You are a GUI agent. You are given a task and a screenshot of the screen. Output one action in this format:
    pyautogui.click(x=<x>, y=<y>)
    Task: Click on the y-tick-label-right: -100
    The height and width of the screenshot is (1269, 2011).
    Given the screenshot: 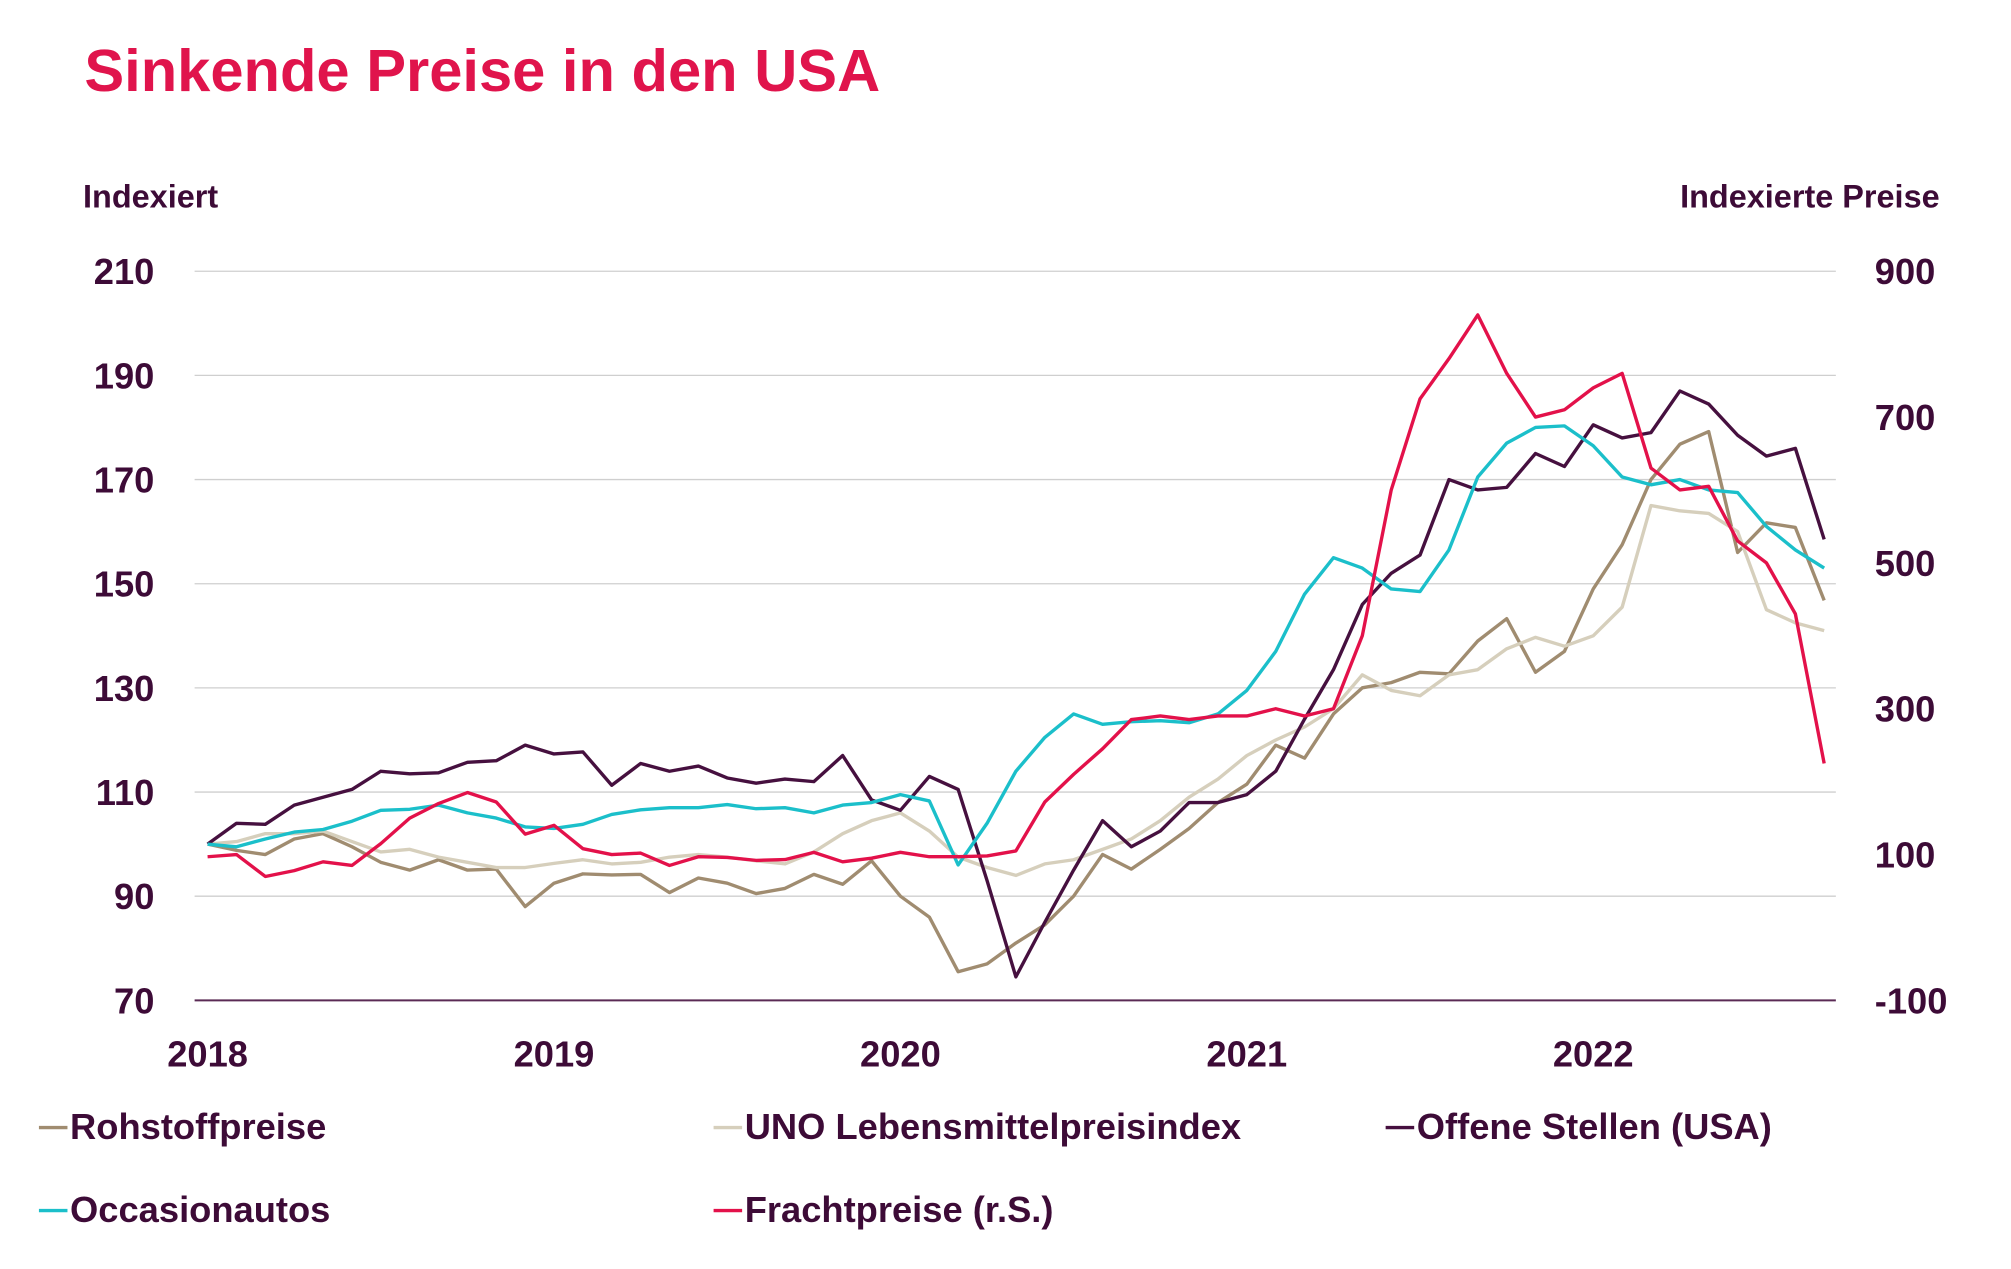 What is the action you would take?
    pyautogui.click(x=1911, y=1000)
    